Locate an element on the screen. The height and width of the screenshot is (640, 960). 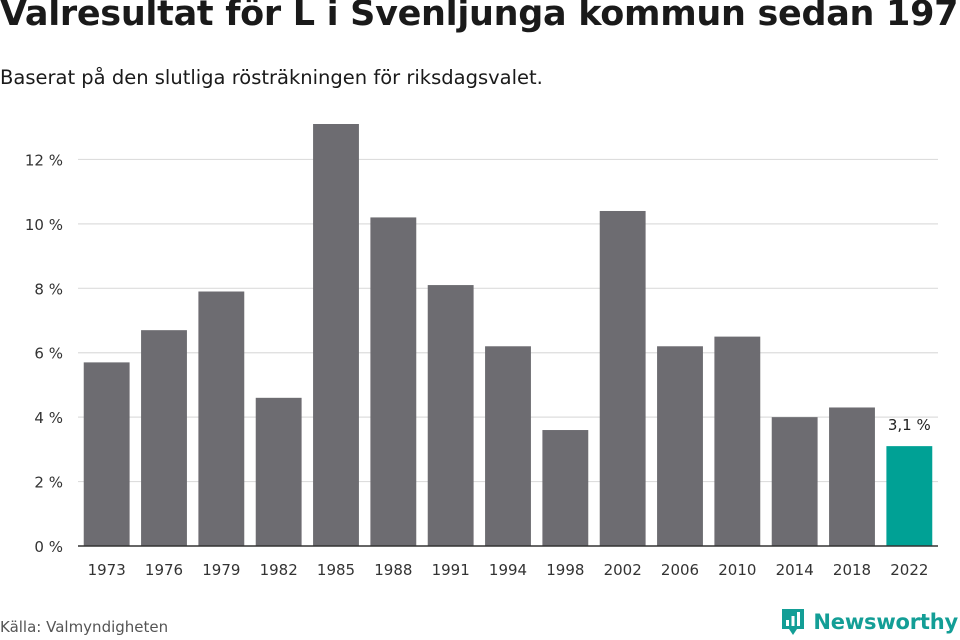
y-tick-label: 4 % is located at coordinates (48, 418).